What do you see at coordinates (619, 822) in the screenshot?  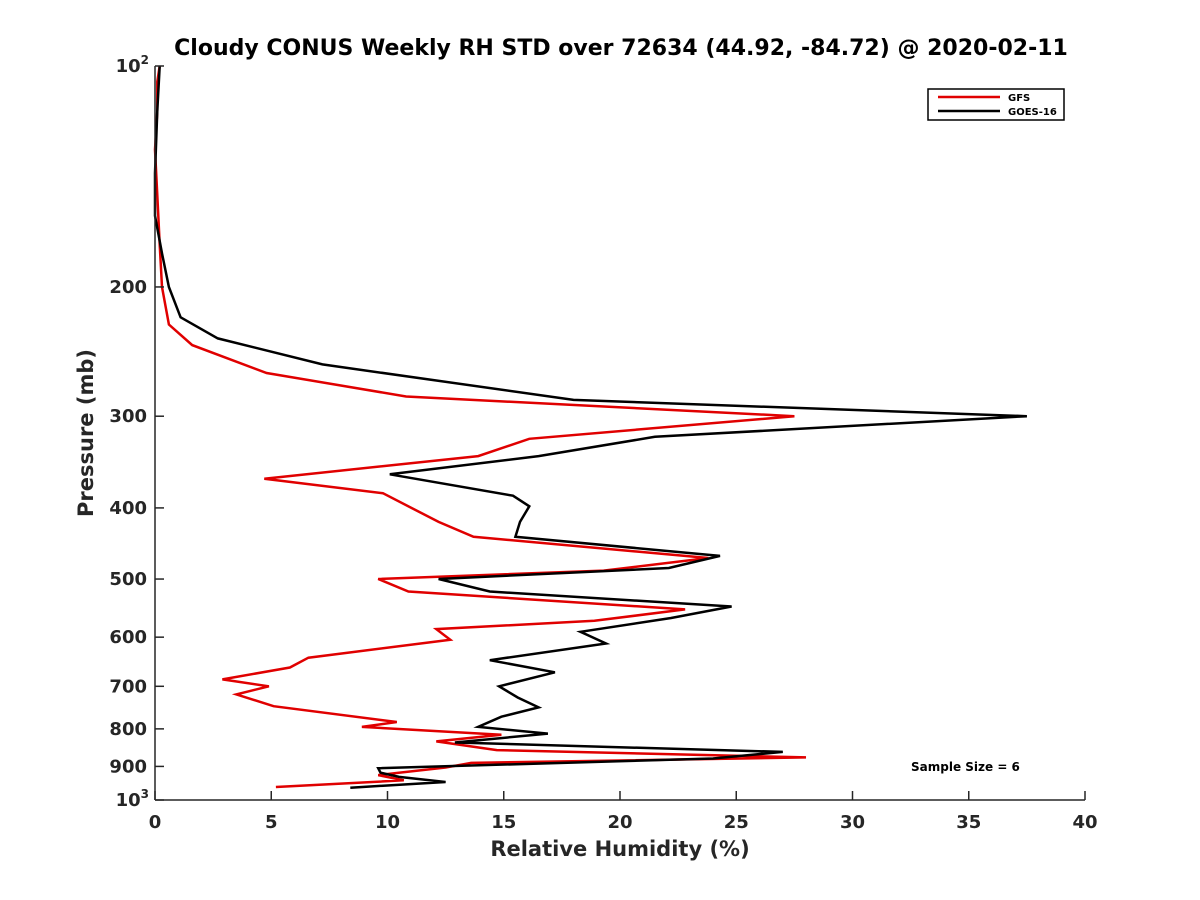 I see `x-tick-label: 20` at bounding box center [619, 822].